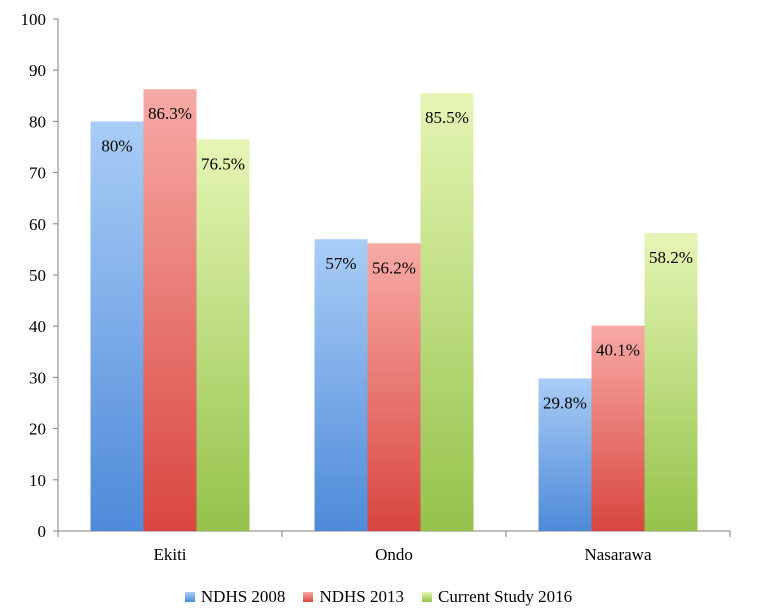 The image size is (757, 614). What do you see at coordinates (37, 173) in the screenshot?
I see `y-tick-label: 70` at bounding box center [37, 173].